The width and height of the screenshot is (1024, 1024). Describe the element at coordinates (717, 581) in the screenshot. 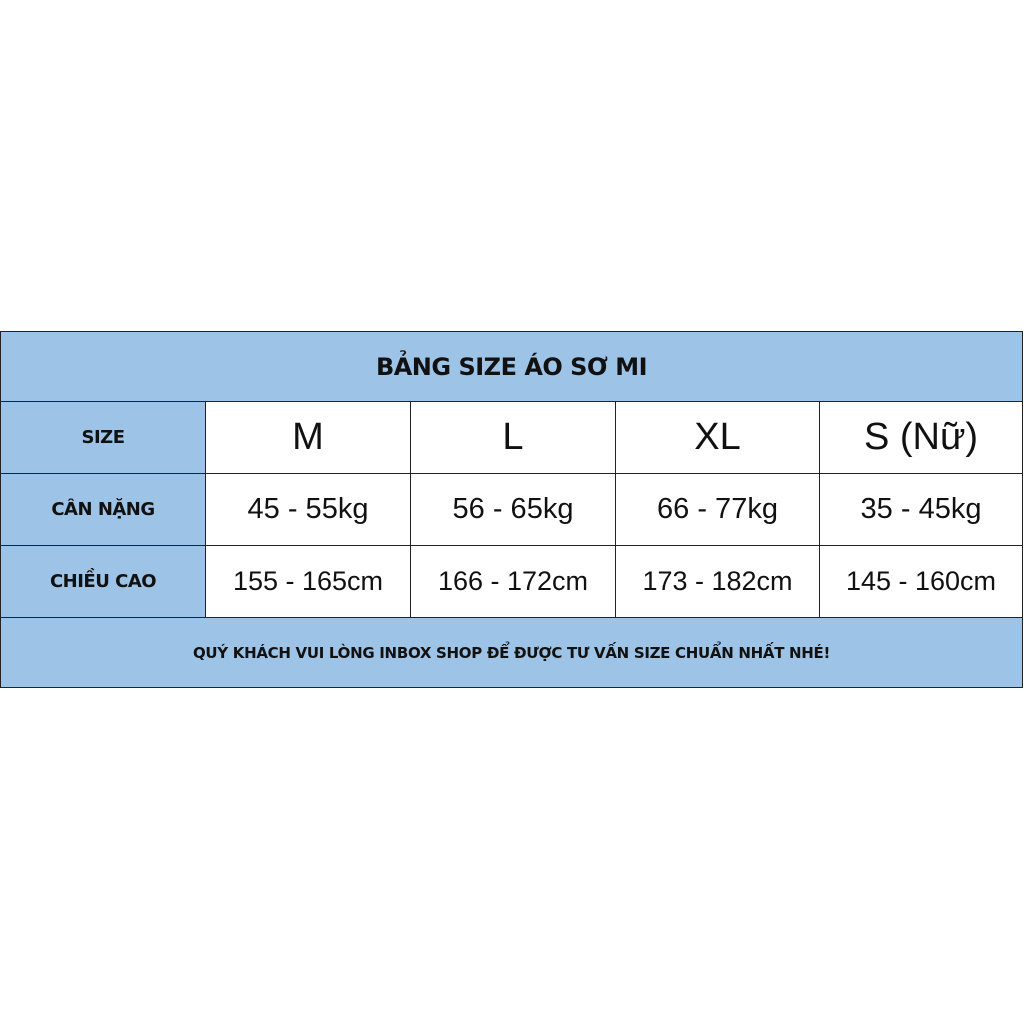

I see `cell: 173 - 182cm` at that location.